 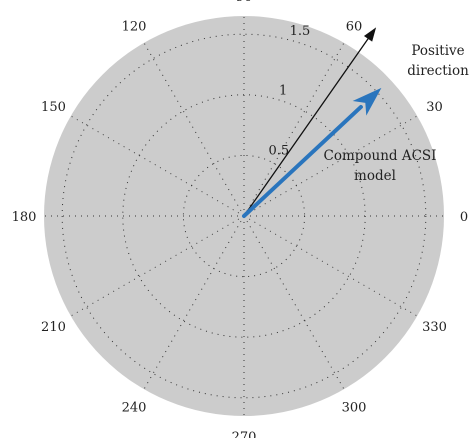 I want to click on compound-acsi-arrow, so click(x=312, y=152).